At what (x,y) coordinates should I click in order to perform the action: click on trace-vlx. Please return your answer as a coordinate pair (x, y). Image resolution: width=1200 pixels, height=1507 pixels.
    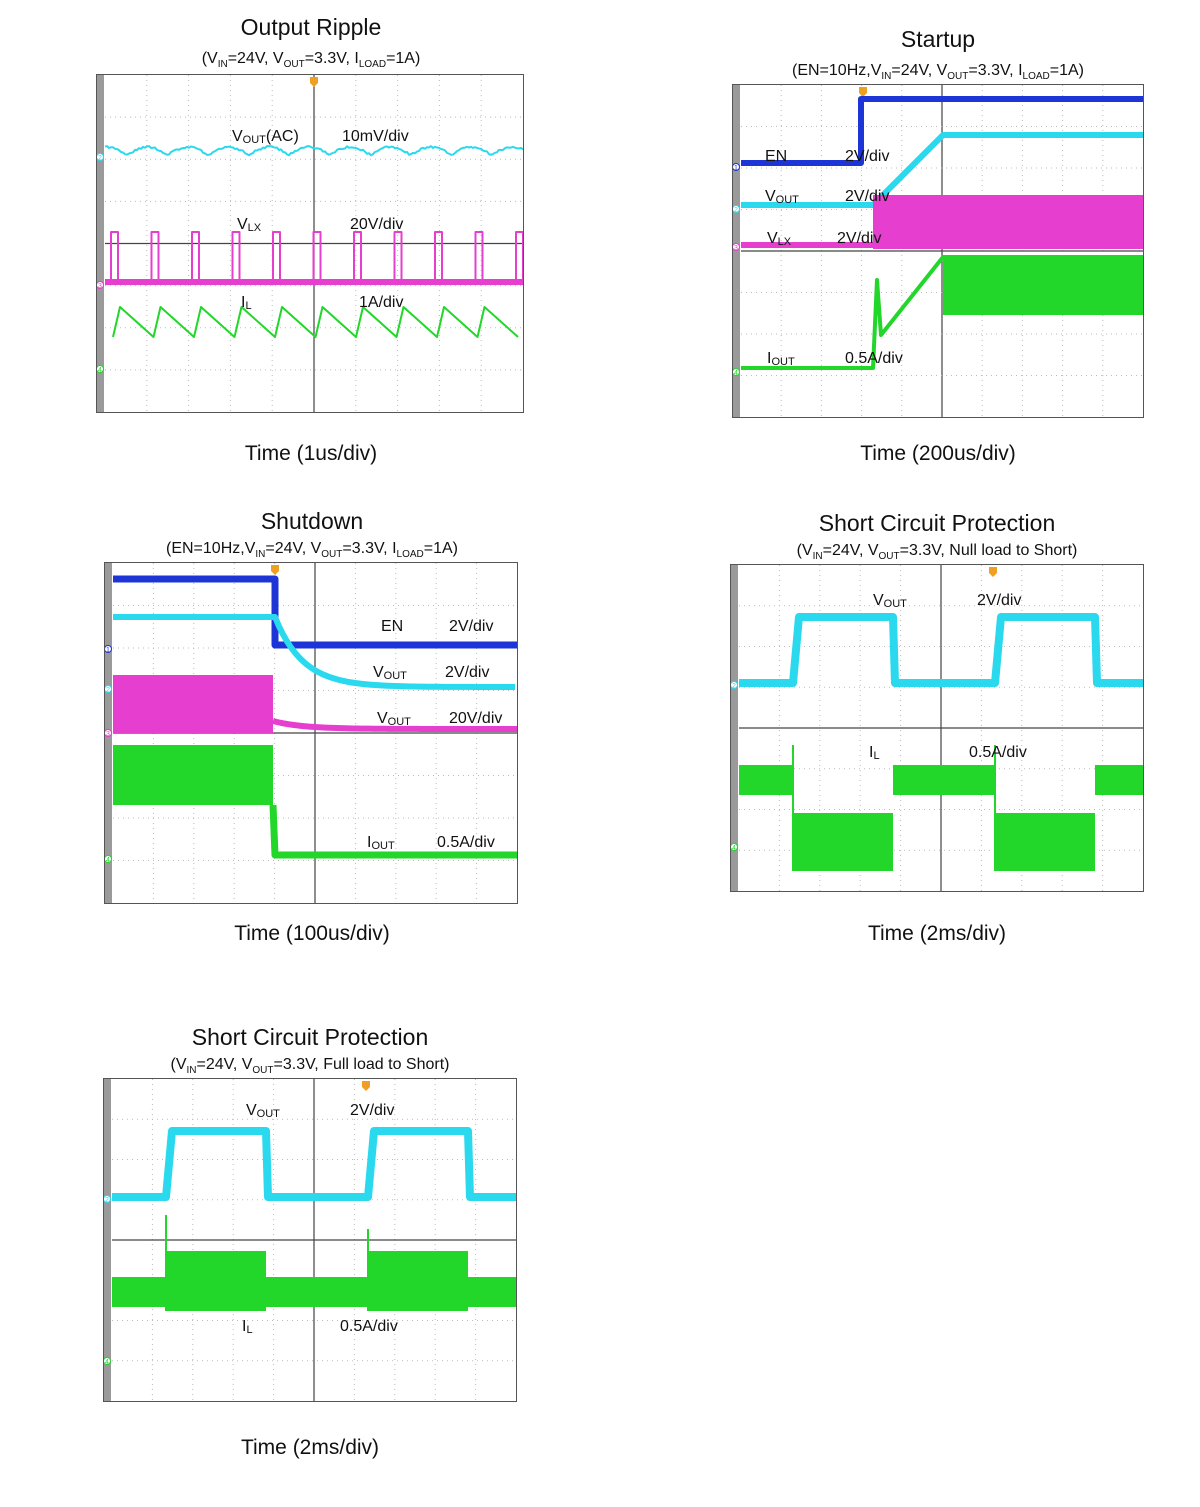
    Looking at the image, I should click on (317, 257).